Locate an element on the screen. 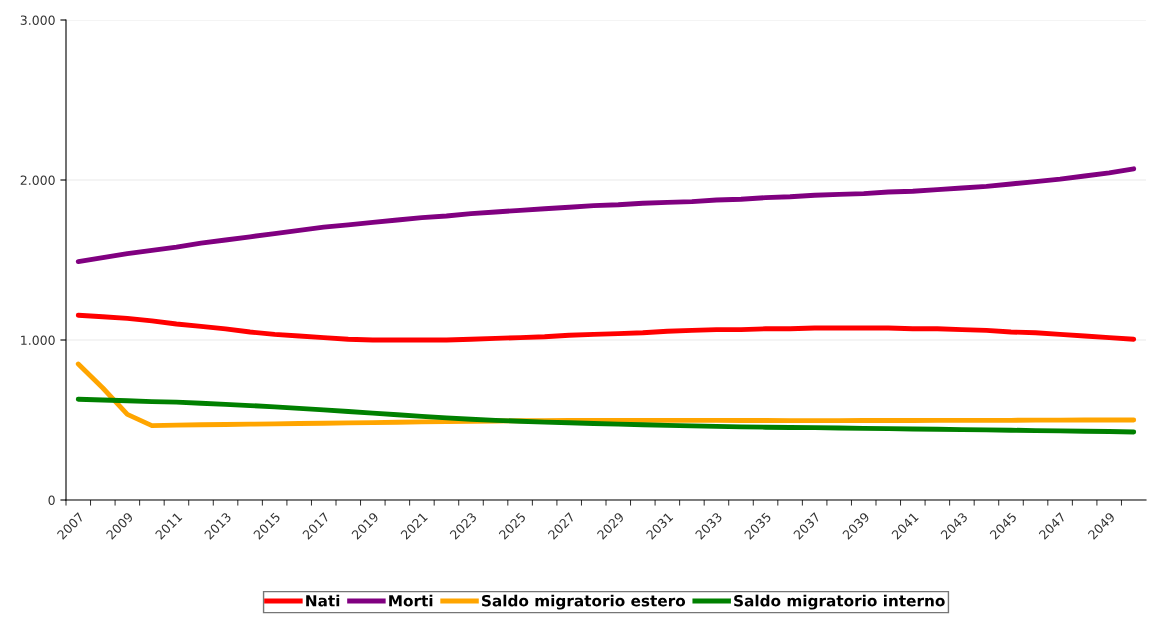  y-tick-label: 3.000 is located at coordinates (37, 20).